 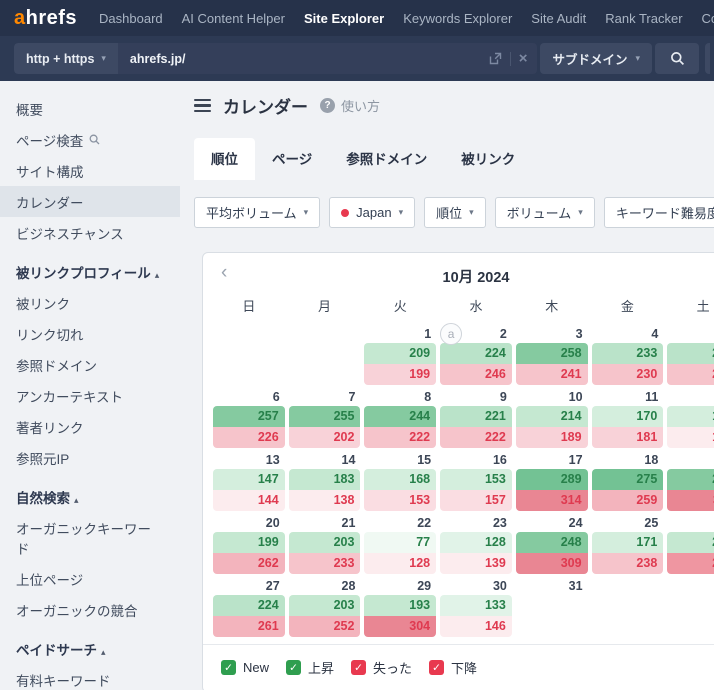 What do you see at coordinates (233, 18) in the screenshot?
I see `nav-item-ai-content-helper: AI Content Helper` at bounding box center [233, 18].